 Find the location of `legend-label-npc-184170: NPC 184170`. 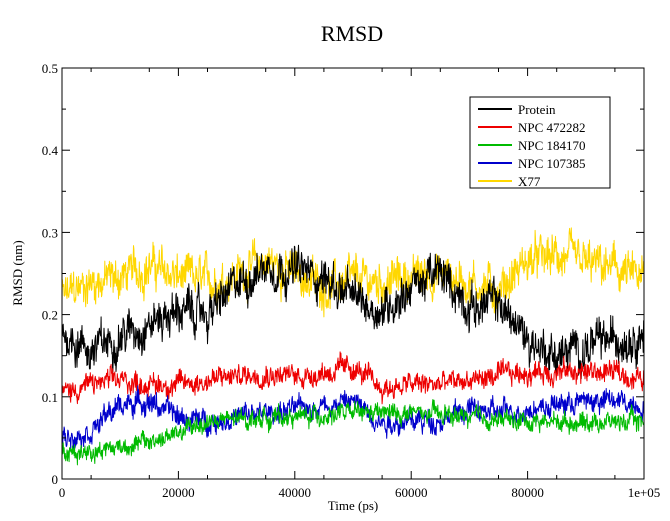

legend-label-npc-184170: NPC 184170 is located at coordinates (552, 145).